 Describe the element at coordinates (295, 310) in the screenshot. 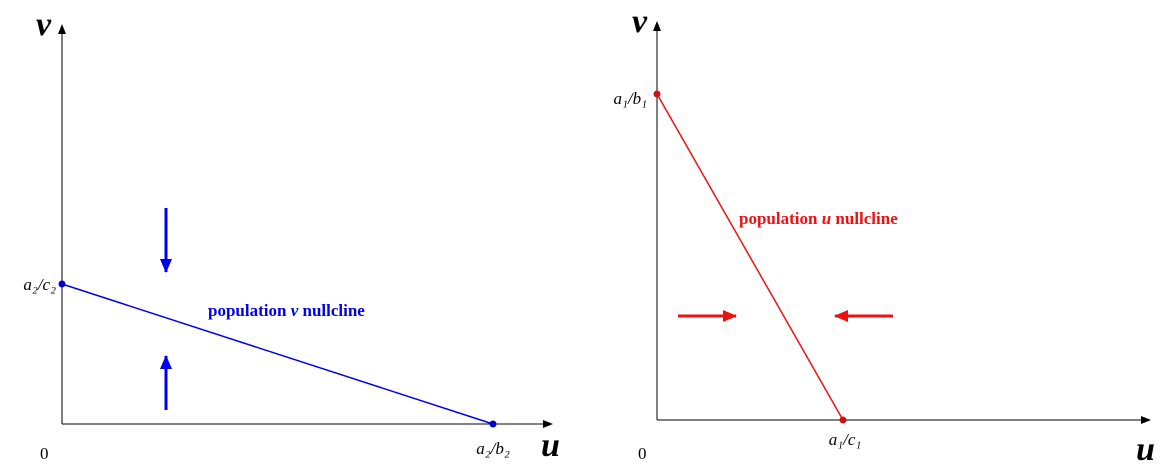

I see `label-variable: v` at that location.